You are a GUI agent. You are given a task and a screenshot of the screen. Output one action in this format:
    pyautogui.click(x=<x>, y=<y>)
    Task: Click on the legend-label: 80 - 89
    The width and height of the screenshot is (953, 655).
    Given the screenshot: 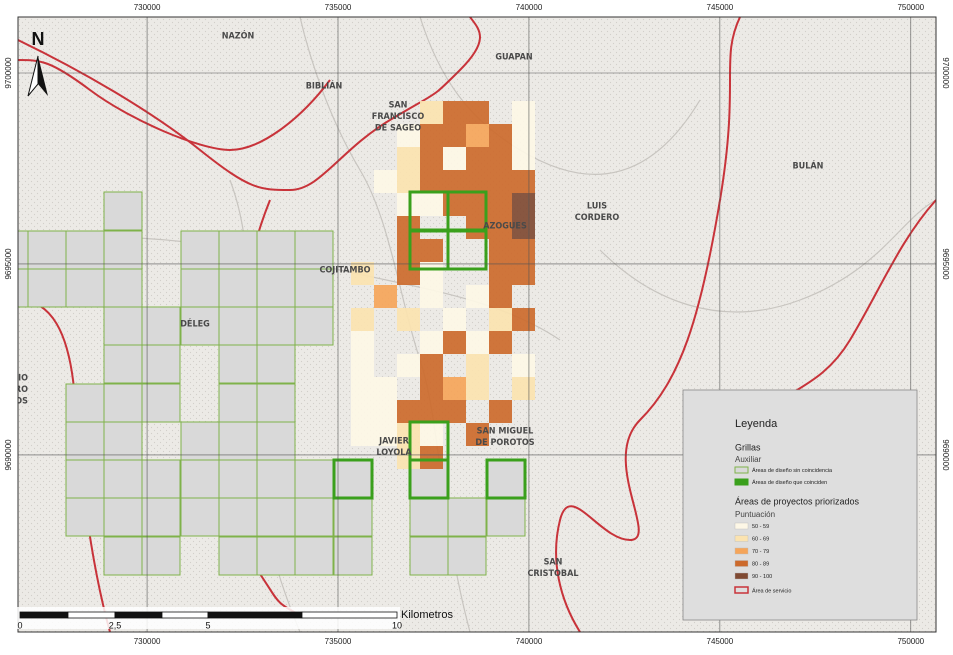 What is the action you would take?
    pyautogui.click(x=760, y=564)
    